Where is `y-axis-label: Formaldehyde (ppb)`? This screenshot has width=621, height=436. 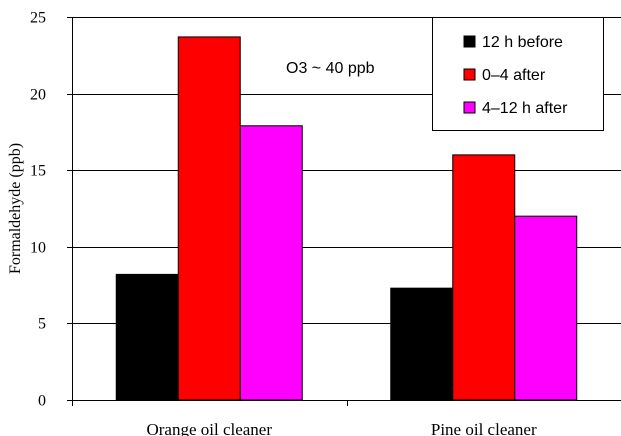 y-axis-label: Formaldehyde (ppb) is located at coordinates (15, 208).